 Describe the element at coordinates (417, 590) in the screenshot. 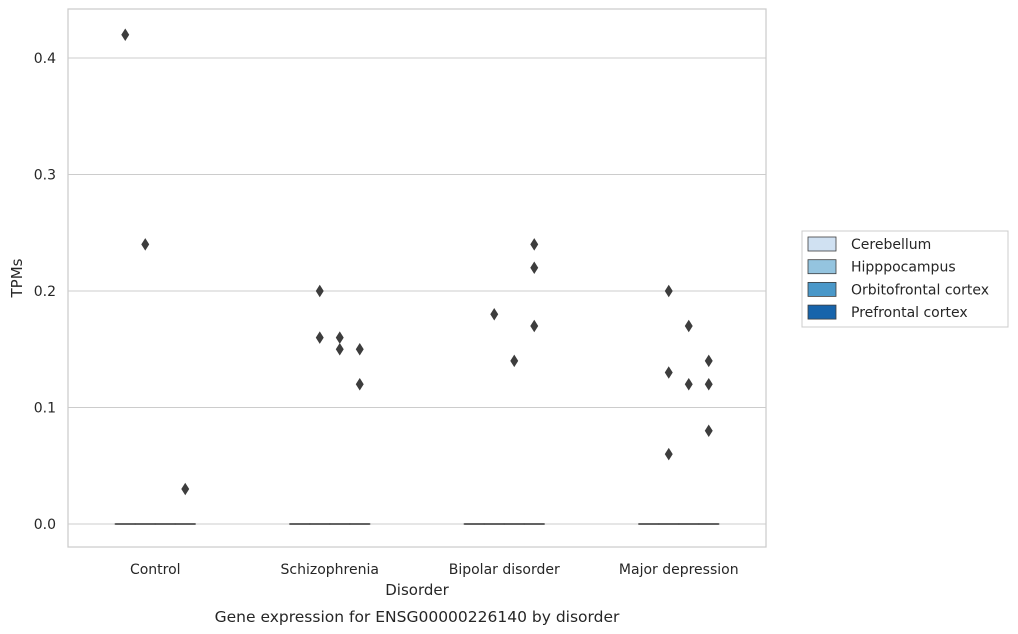

I see `x-axis-label: Disorder` at that location.